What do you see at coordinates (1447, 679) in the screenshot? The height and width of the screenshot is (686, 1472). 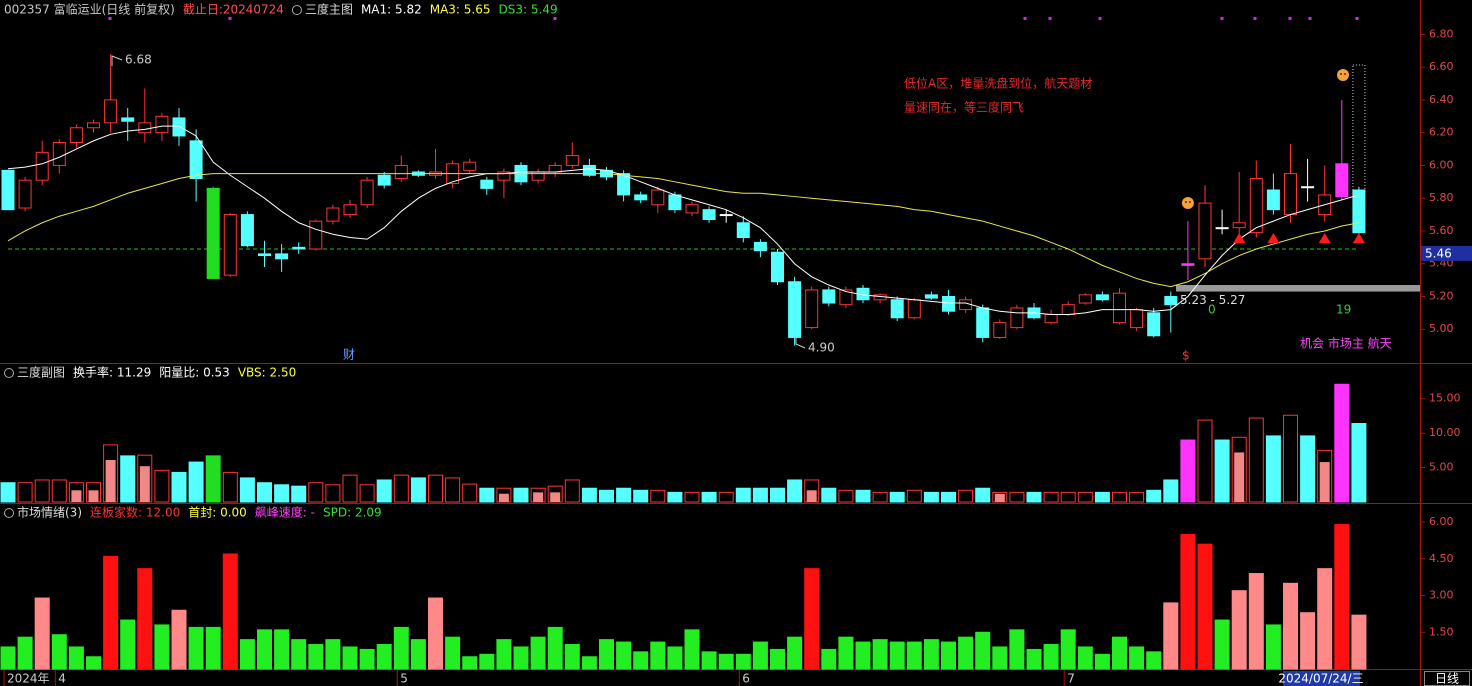 I see `period-label: 日线` at bounding box center [1447, 679].